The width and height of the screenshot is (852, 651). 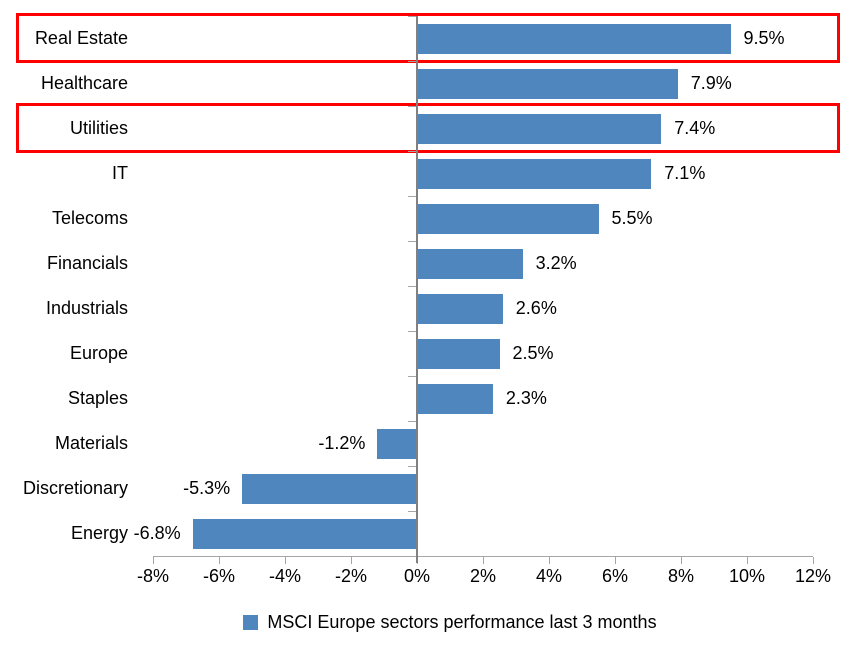 I want to click on highlight-box-utilities, so click(x=428, y=128).